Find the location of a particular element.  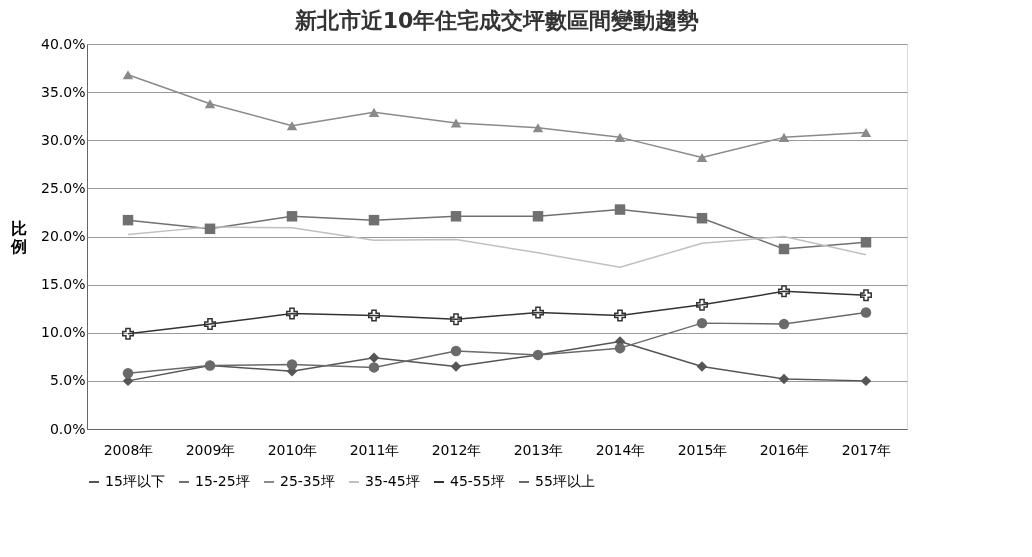

x-tick-label: 2017年 is located at coordinates (866, 449).